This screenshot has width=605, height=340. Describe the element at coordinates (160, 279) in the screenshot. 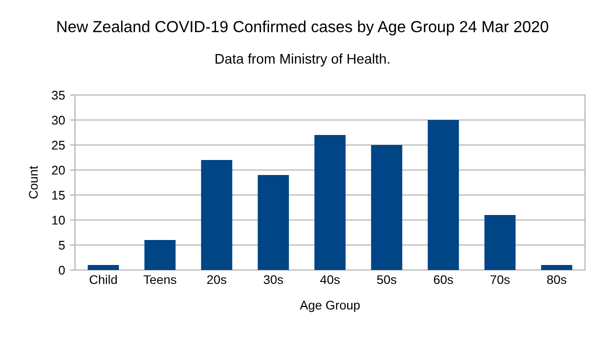

I see `x-tick-label: Teens` at that location.